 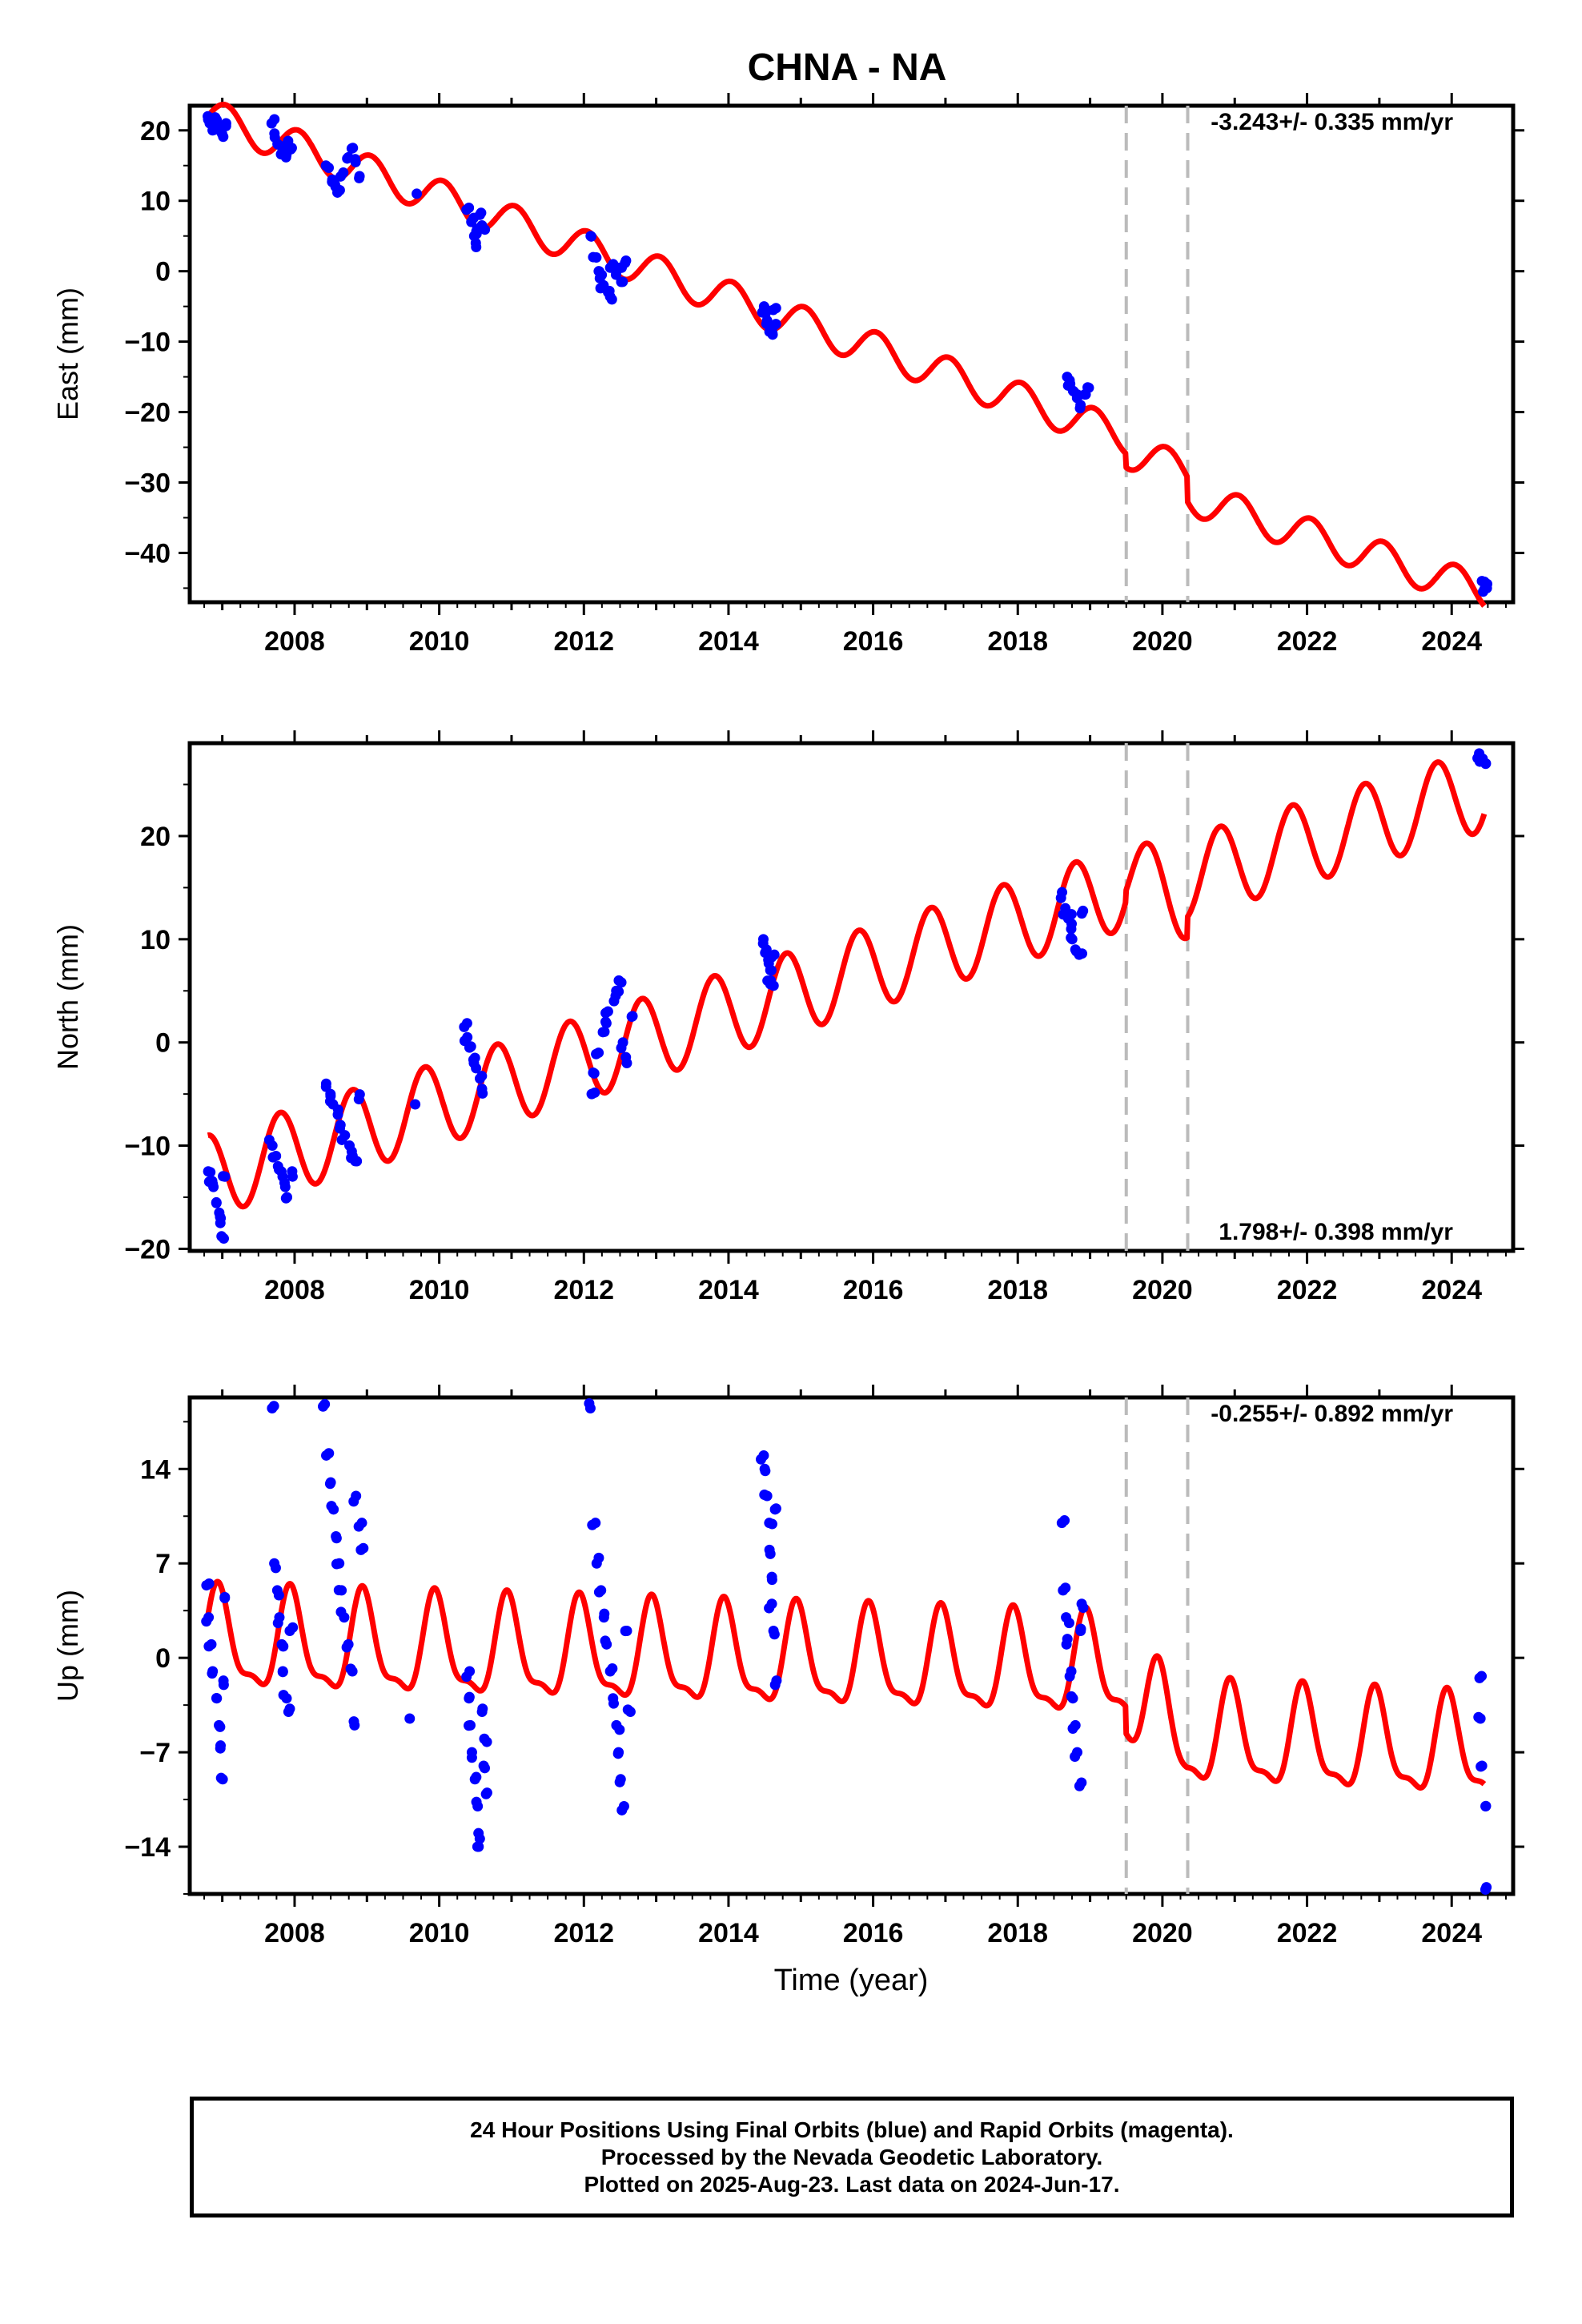 What do you see at coordinates (147, 343) in the screenshot?
I see `east-y-tick-label: −10` at bounding box center [147, 343].